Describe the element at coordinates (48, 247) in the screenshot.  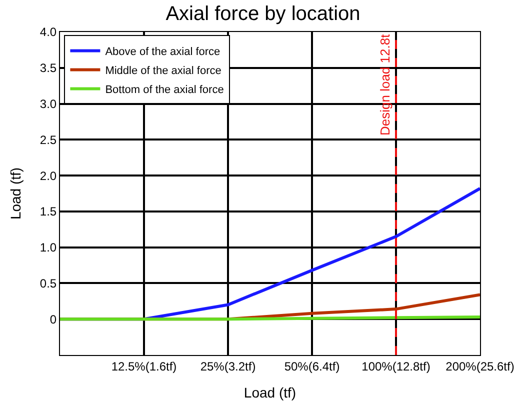
I see `y-tick-label: 1.0` at that location.